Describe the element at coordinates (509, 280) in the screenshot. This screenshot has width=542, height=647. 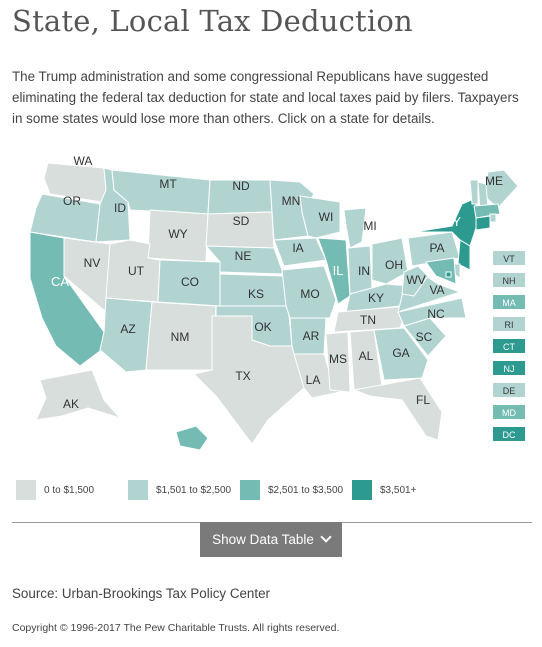
I see `side-label-nh: NH` at that location.